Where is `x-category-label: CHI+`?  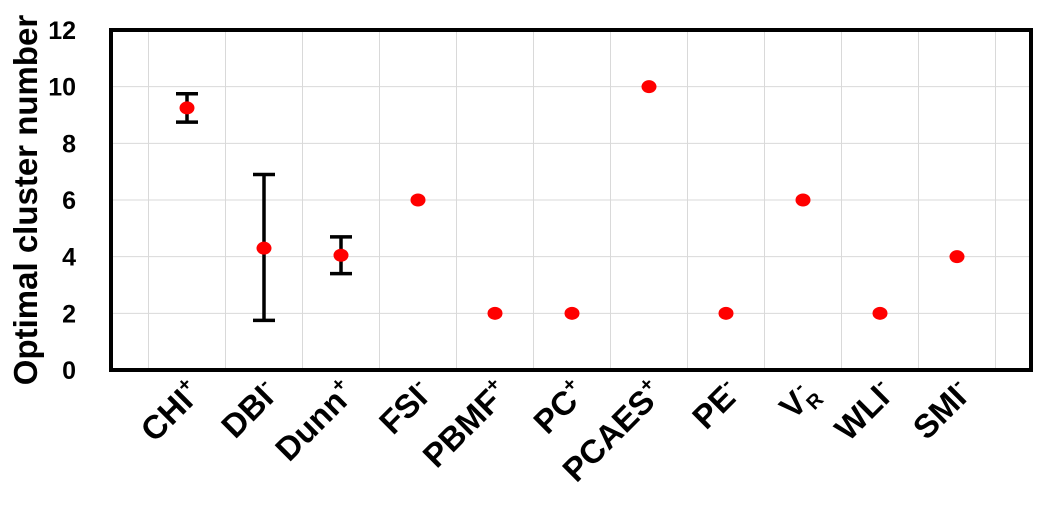 x-category-label: CHI+ is located at coordinates (170, 410).